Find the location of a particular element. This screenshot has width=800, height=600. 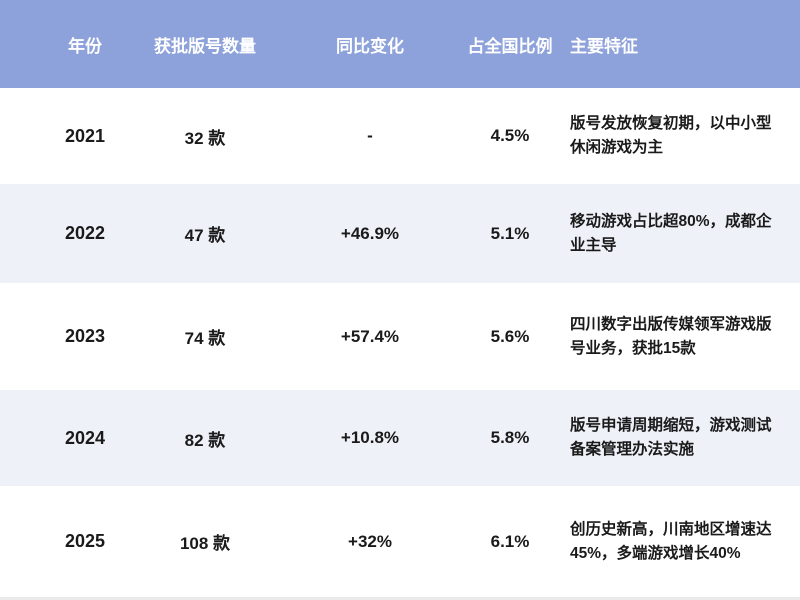

cell-year: 2025 is located at coordinates (85, 541).